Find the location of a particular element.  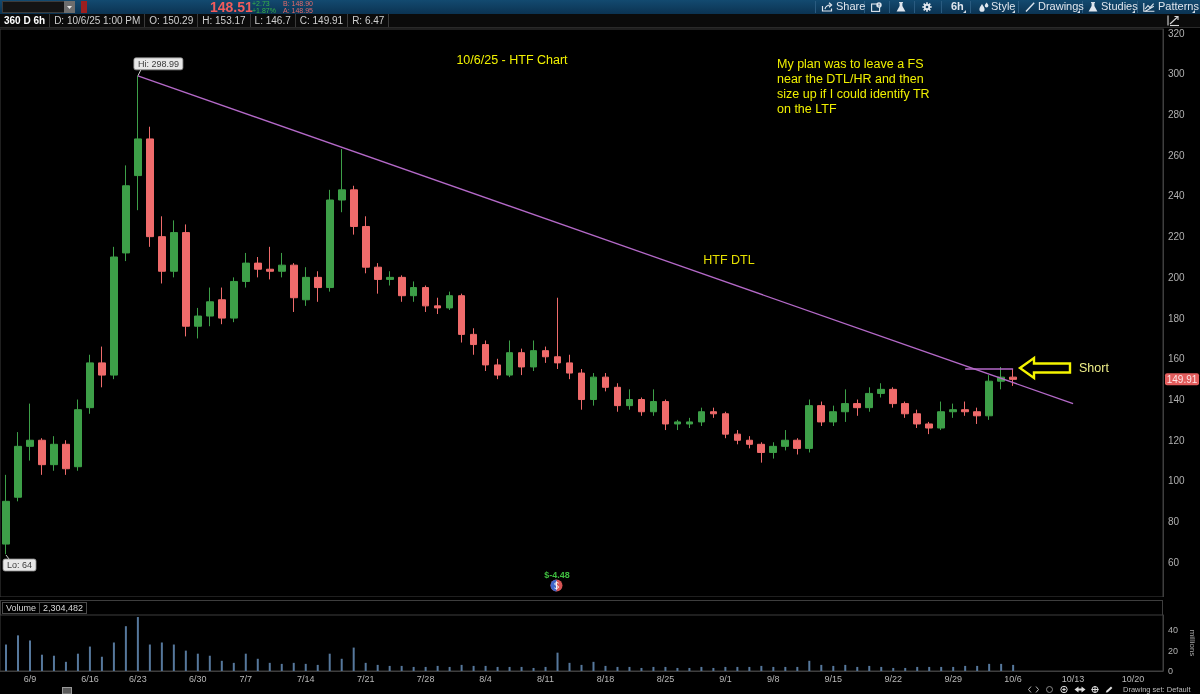

annotation: HTF DTL is located at coordinates (729, 260).